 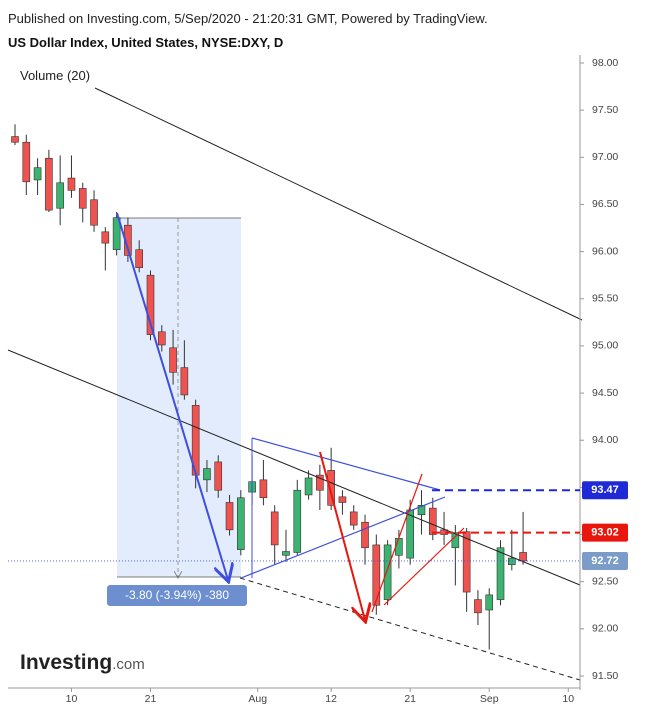 I want to click on y-tick-label: 94.50, so click(x=605, y=393).